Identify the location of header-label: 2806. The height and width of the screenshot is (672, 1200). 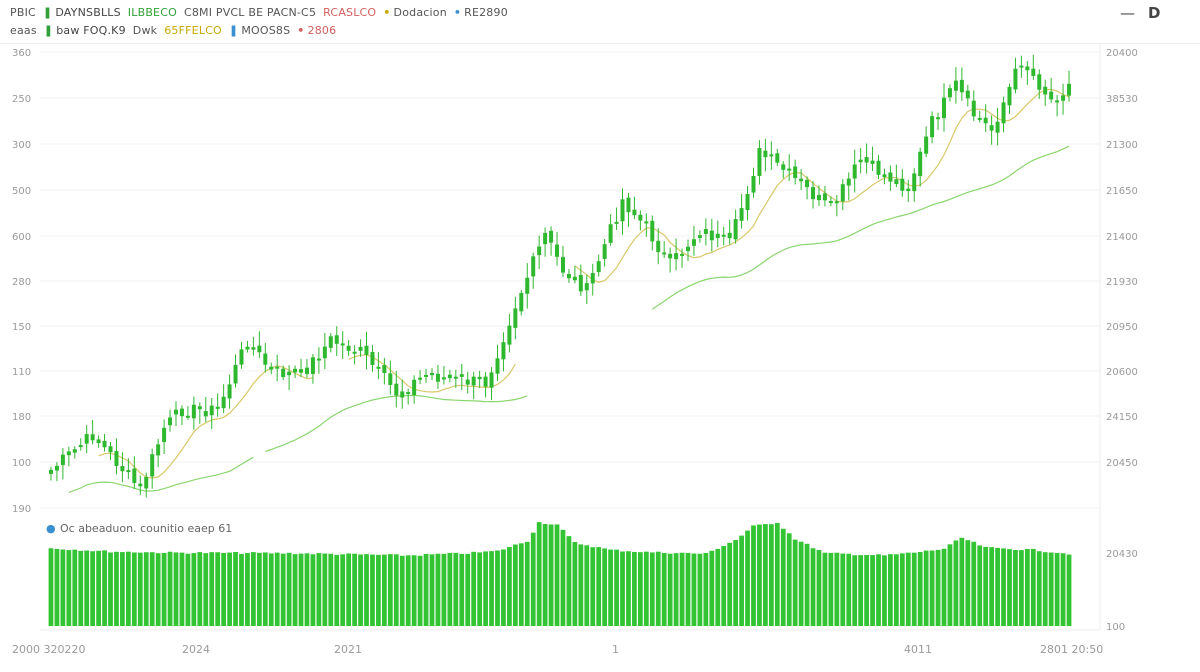
(322, 30).